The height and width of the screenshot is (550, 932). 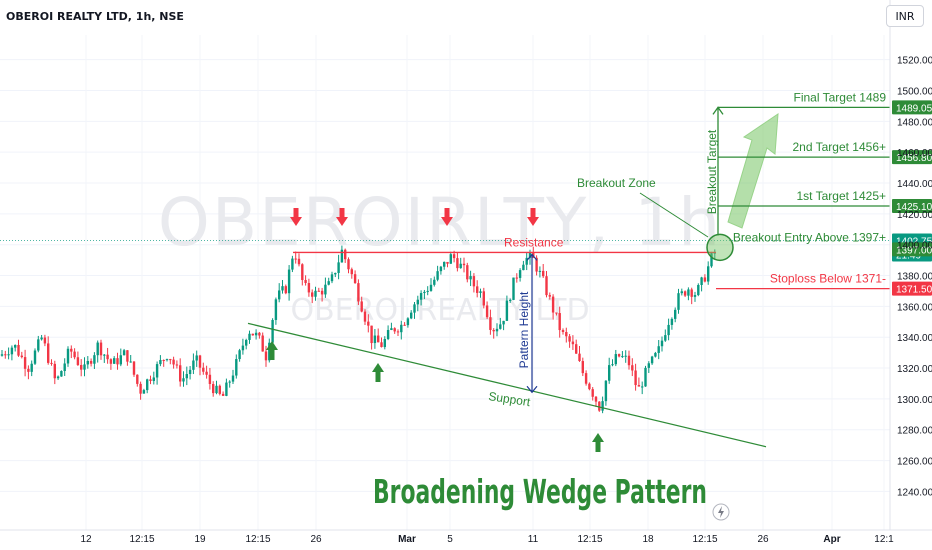 What do you see at coordinates (905, 16) in the screenshot?
I see `currency-button: INR` at bounding box center [905, 16].